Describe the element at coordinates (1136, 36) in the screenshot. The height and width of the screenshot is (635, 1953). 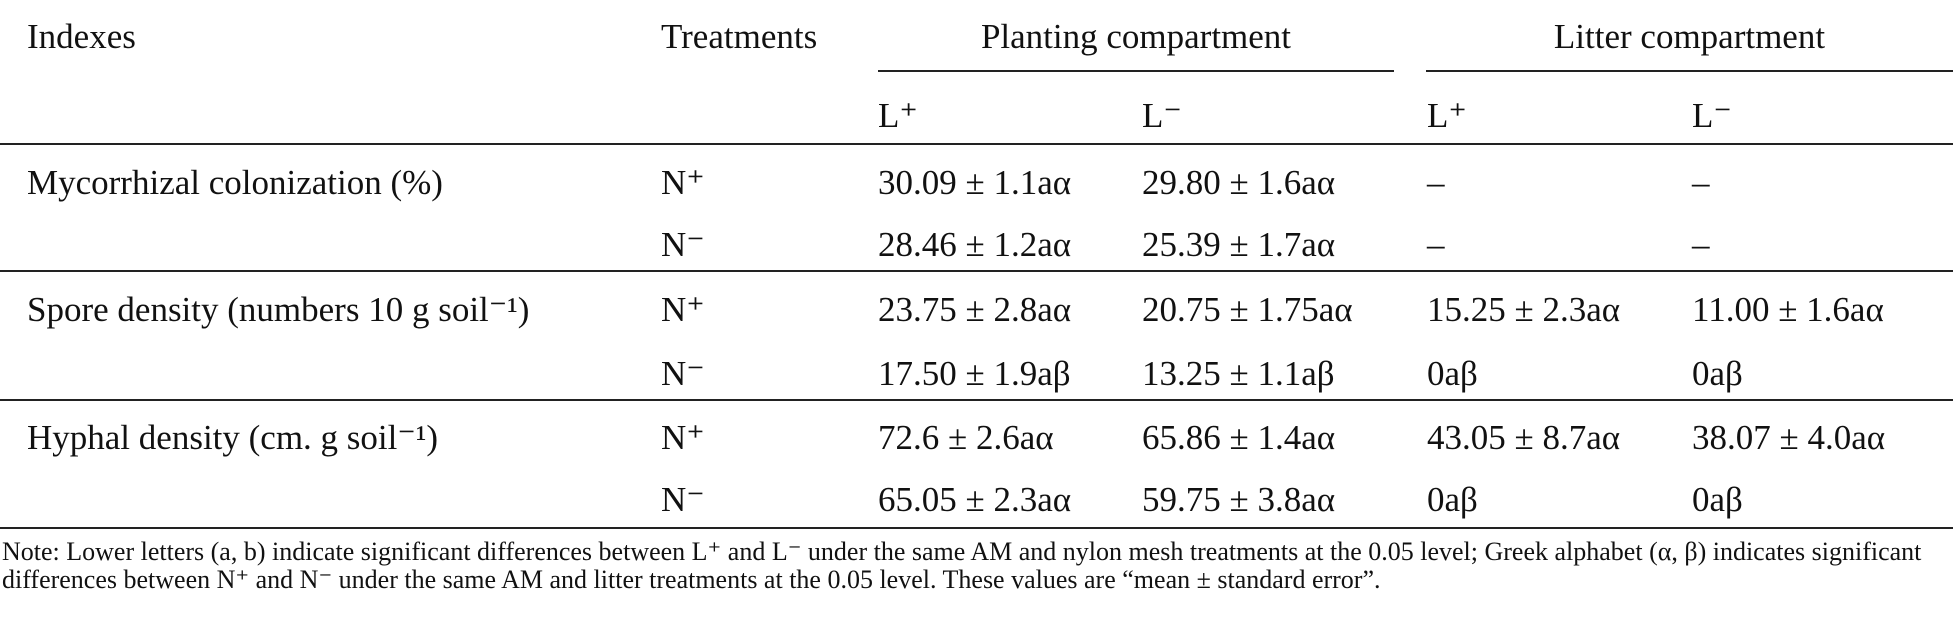
I see `group-header: Planting compartment` at that location.